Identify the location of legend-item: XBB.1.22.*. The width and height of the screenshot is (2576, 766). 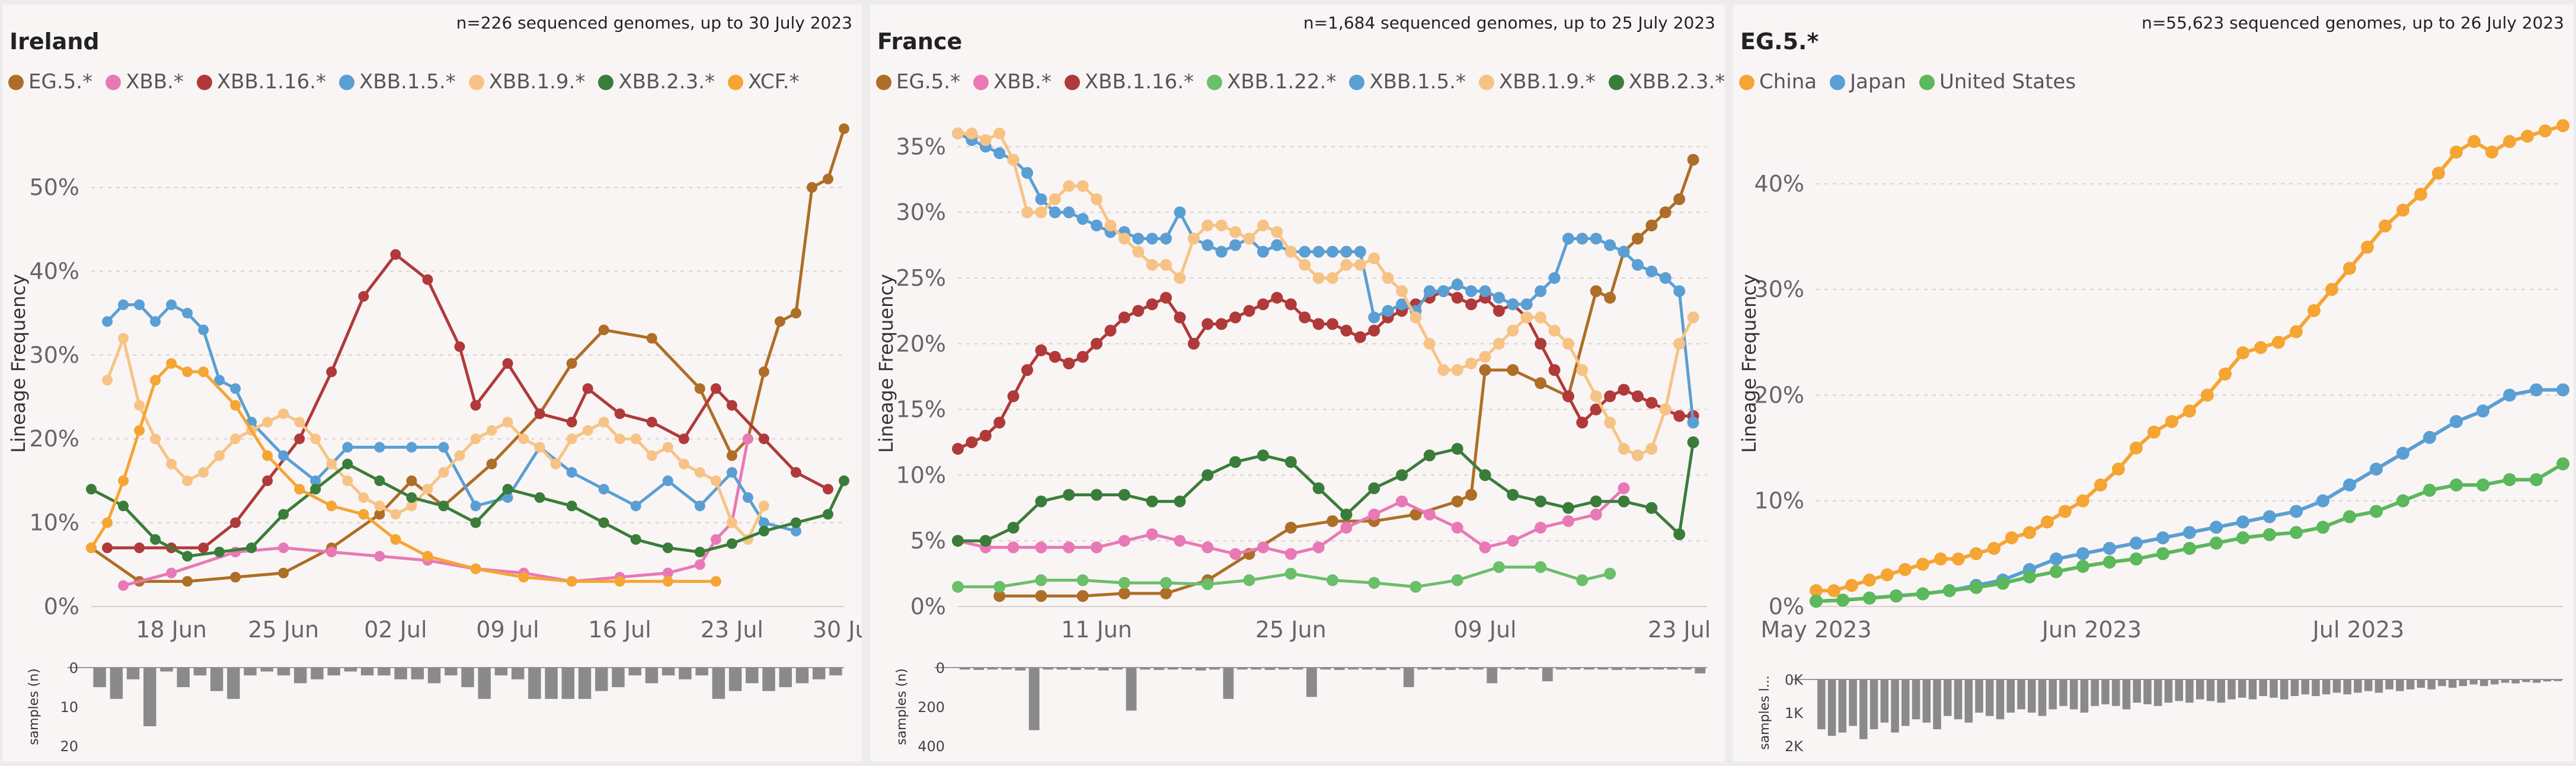
(1271, 82).